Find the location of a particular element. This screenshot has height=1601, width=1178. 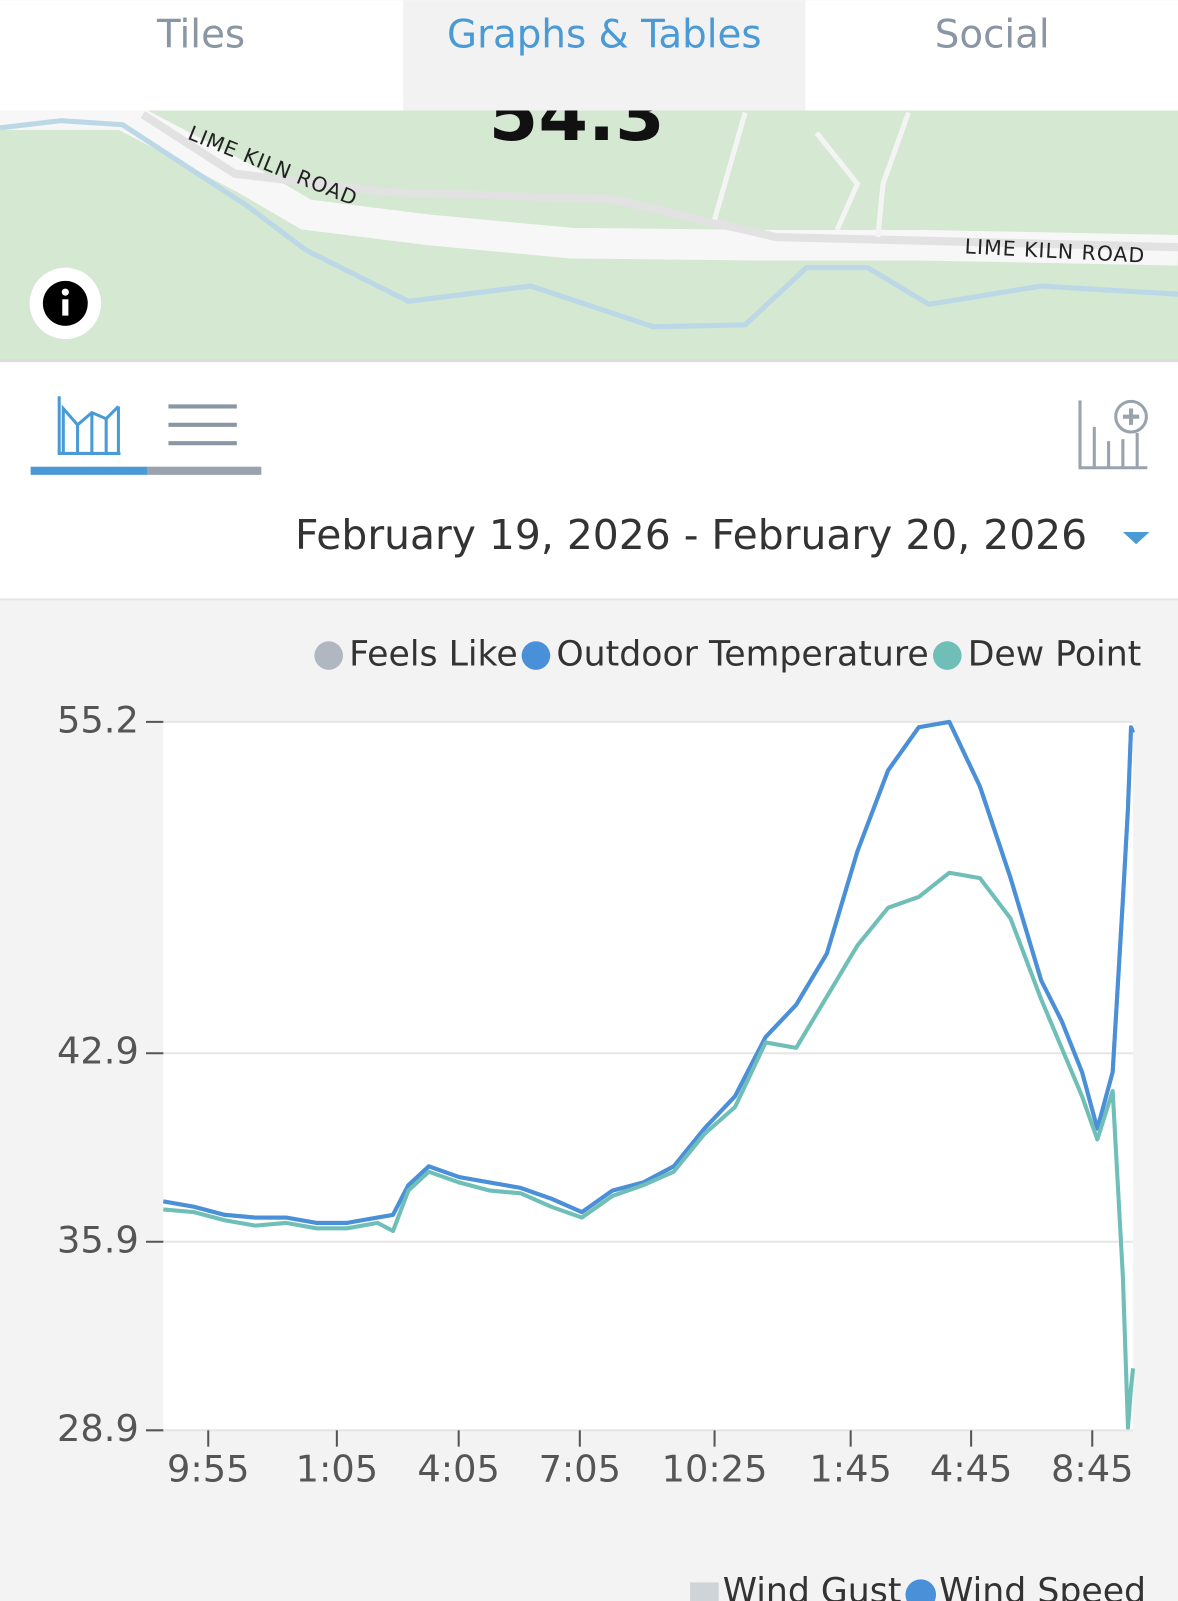

x-tick-label: 9:55 is located at coordinates (208, 1469).